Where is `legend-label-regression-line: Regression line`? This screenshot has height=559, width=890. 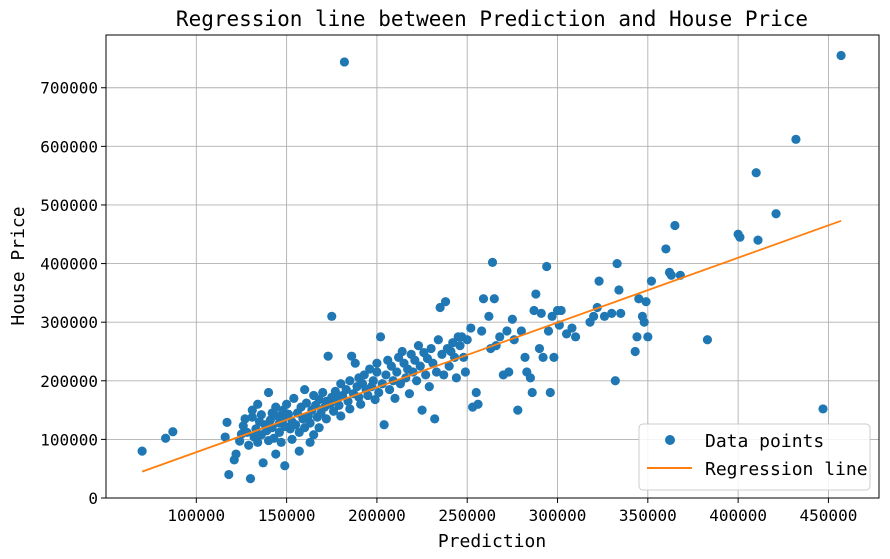 legend-label-regression-line: Regression line is located at coordinates (786, 469).